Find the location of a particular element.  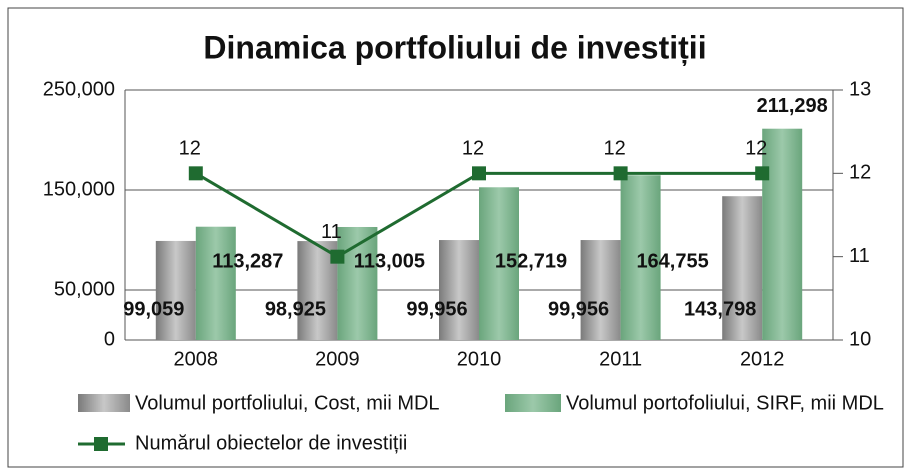

x-tick-label: 2010 is located at coordinates (479, 359).